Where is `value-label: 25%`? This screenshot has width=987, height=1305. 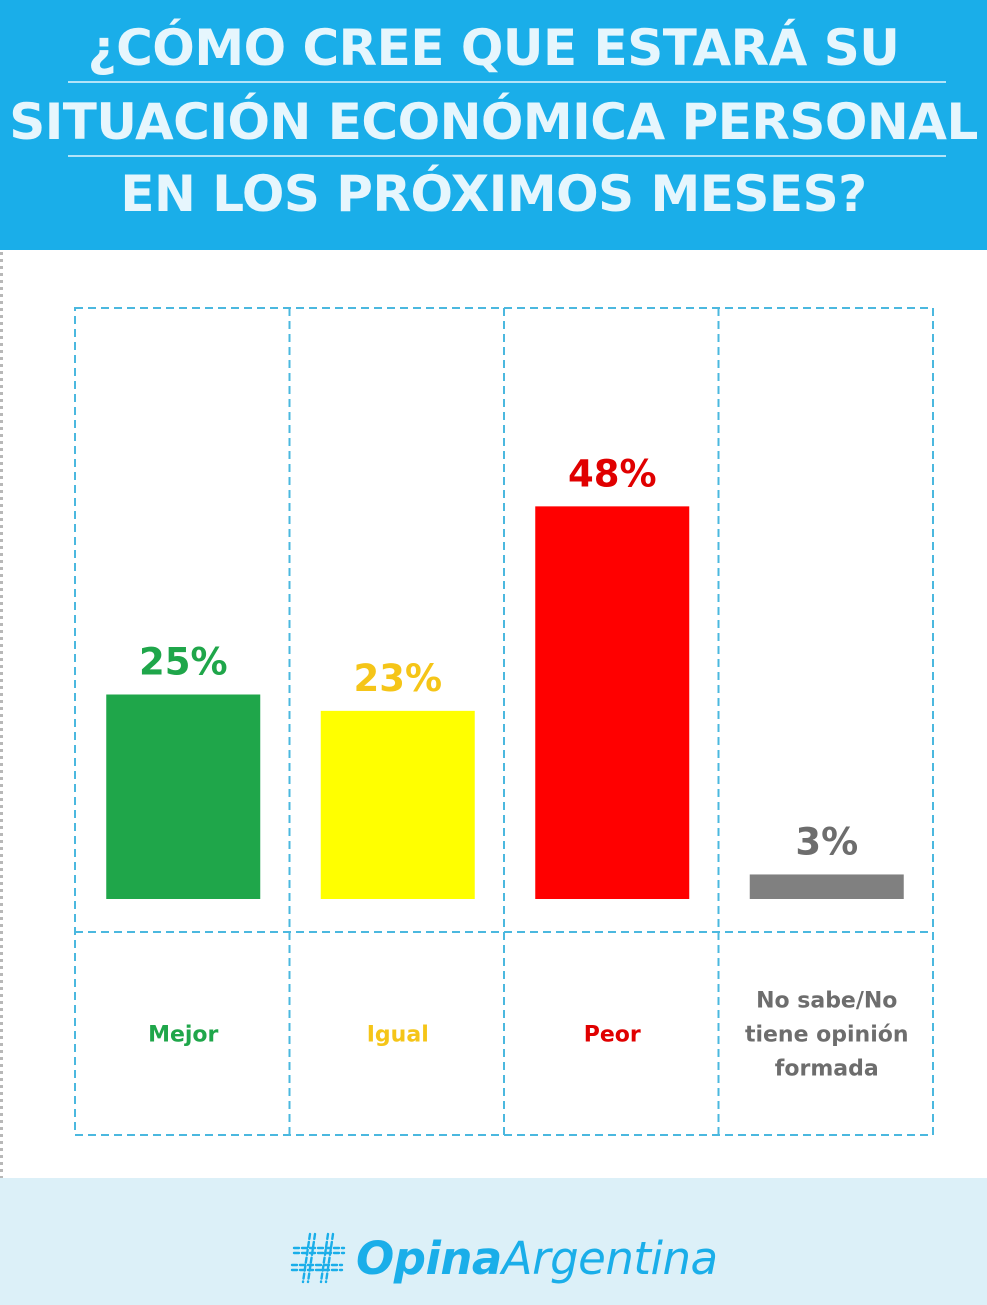 value-label: 25% is located at coordinates (183, 662).